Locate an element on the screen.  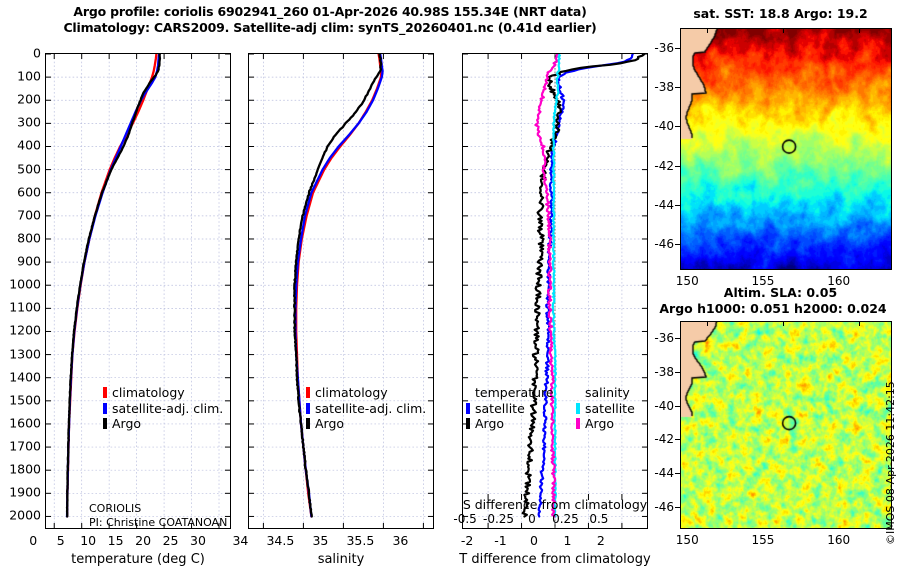
sla-map-title-line-1: Altim. SLA: 0.05 is located at coordinates (780, 292).